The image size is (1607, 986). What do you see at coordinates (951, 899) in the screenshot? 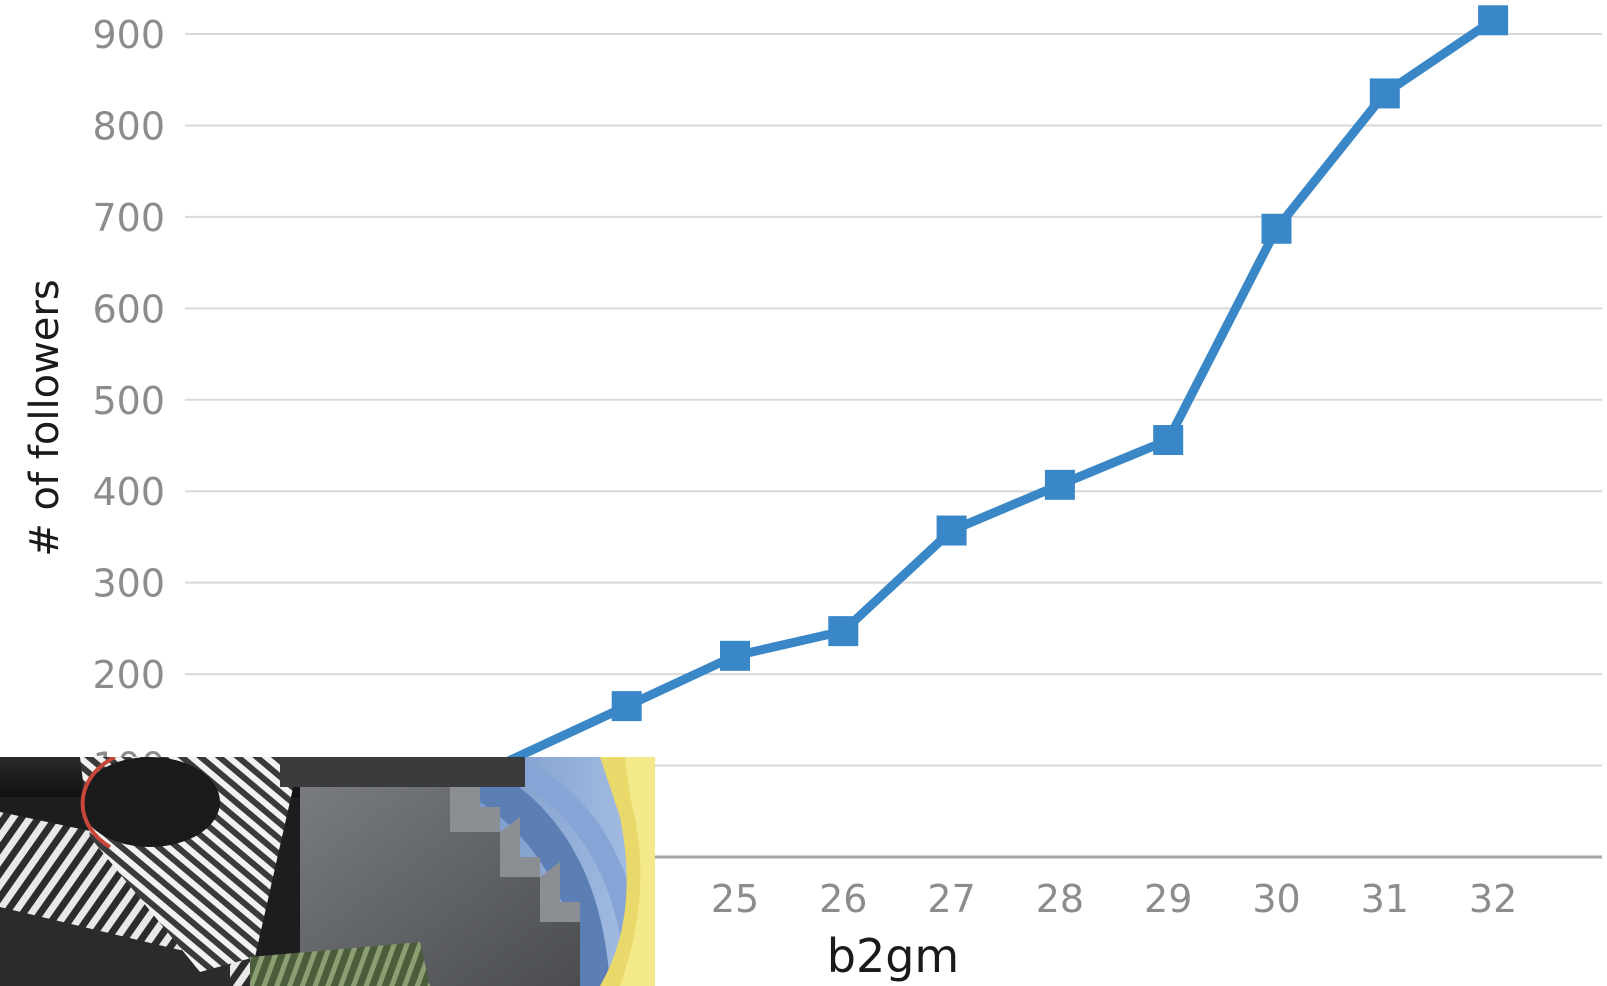
I see `x-tick-label: 27` at bounding box center [951, 899].